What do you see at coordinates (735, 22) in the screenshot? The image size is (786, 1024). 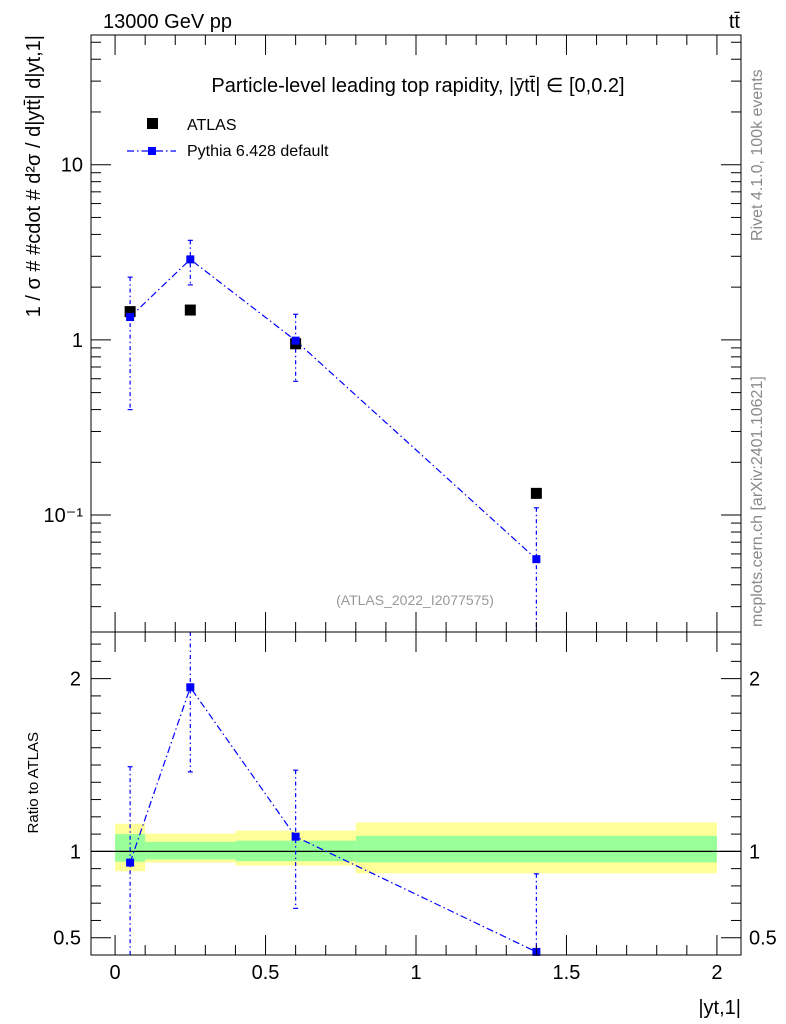 I see `header-right-label: tt̄` at bounding box center [735, 22].